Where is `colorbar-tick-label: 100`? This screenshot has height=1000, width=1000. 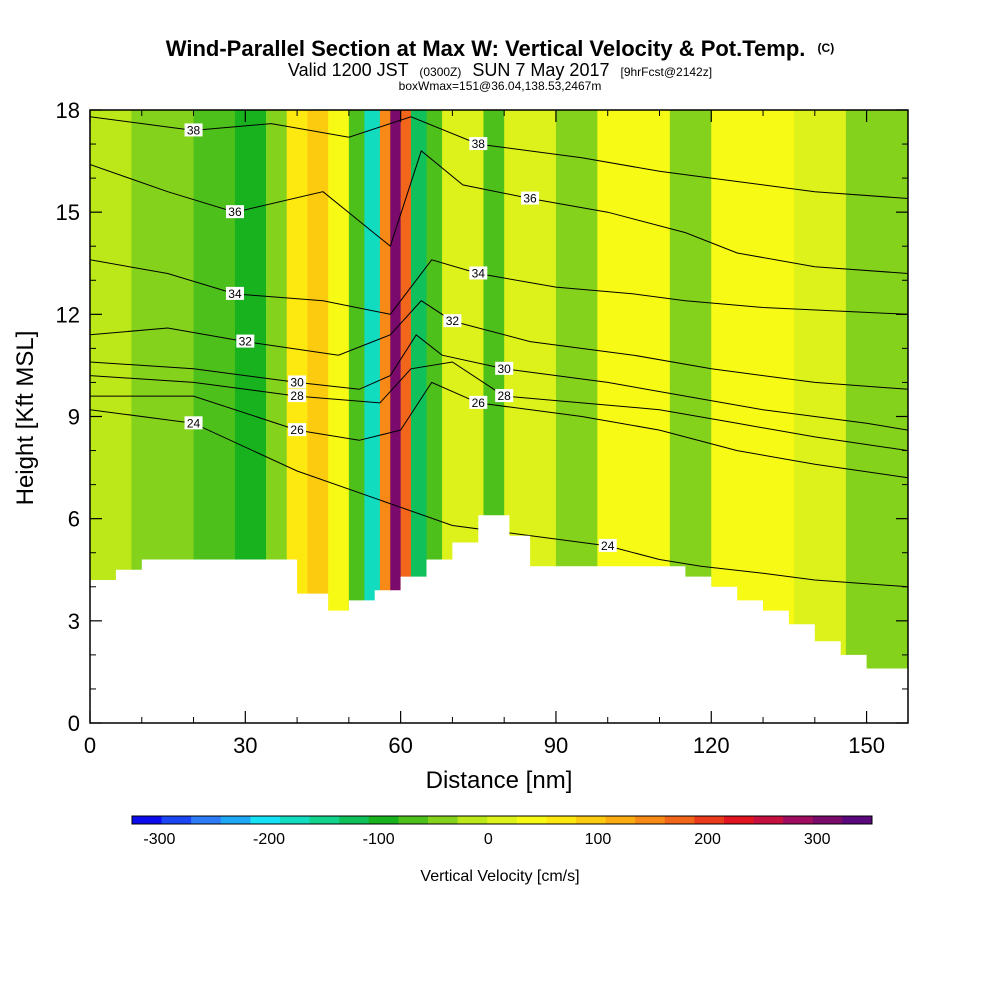
colorbar-tick-label: 100 is located at coordinates (598, 839).